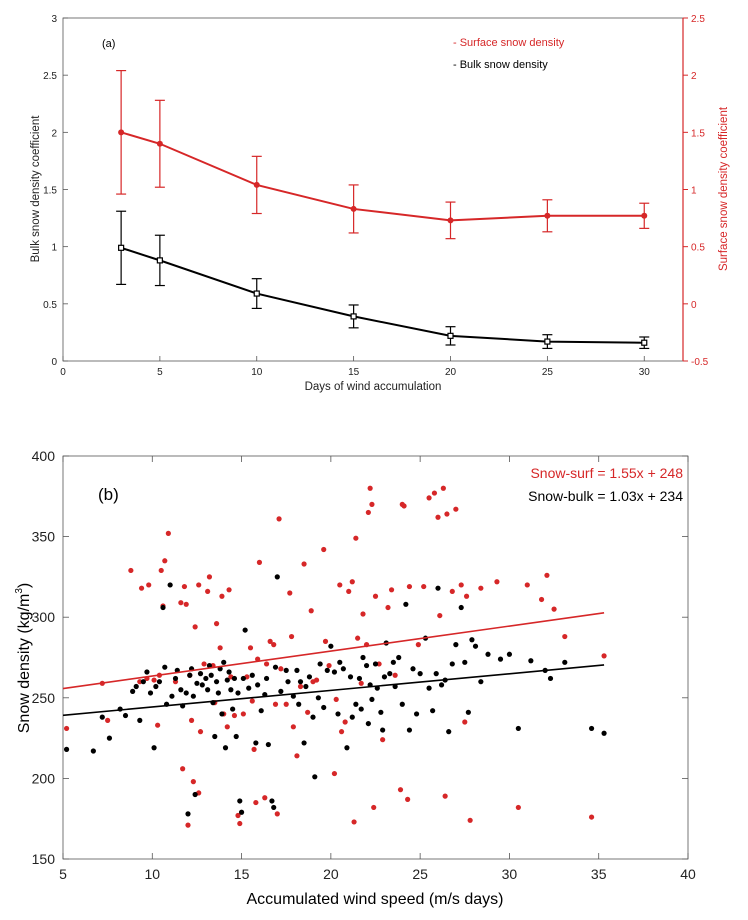 The width and height of the screenshot is (748, 920). What do you see at coordinates (688, 874) in the screenshot?
I see `x-tick-label: 40` at bounding box center [688, 874].